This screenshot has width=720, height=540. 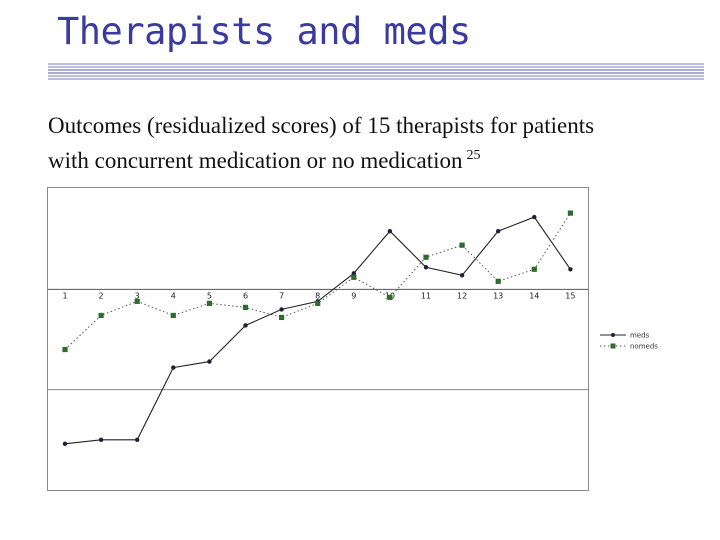 What do you see at coordinates (376, 71) in the screenshot?
I see `title-underline-decoration` at bounding box center [376, 71].